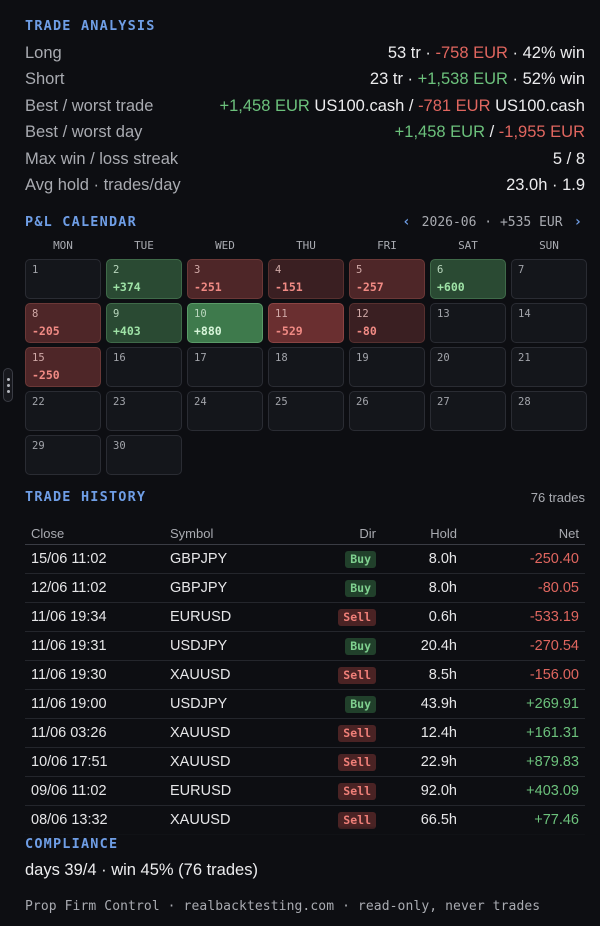 The image size is (600, 926). What do you see at coordinates (362, 402) in the screenshot?
I see `day-number: 26` at bounding box center [362, 402].